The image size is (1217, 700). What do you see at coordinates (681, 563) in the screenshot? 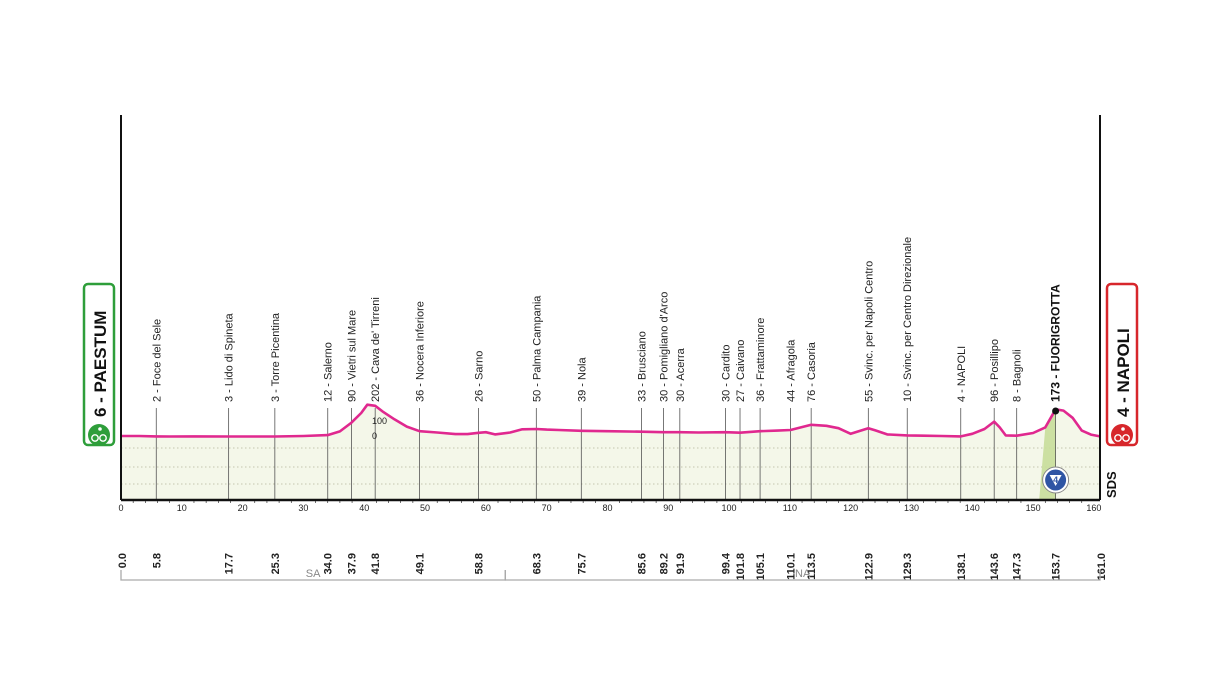
I see `waypoint-km-12: 91.9` at bounding box center [681, 563].